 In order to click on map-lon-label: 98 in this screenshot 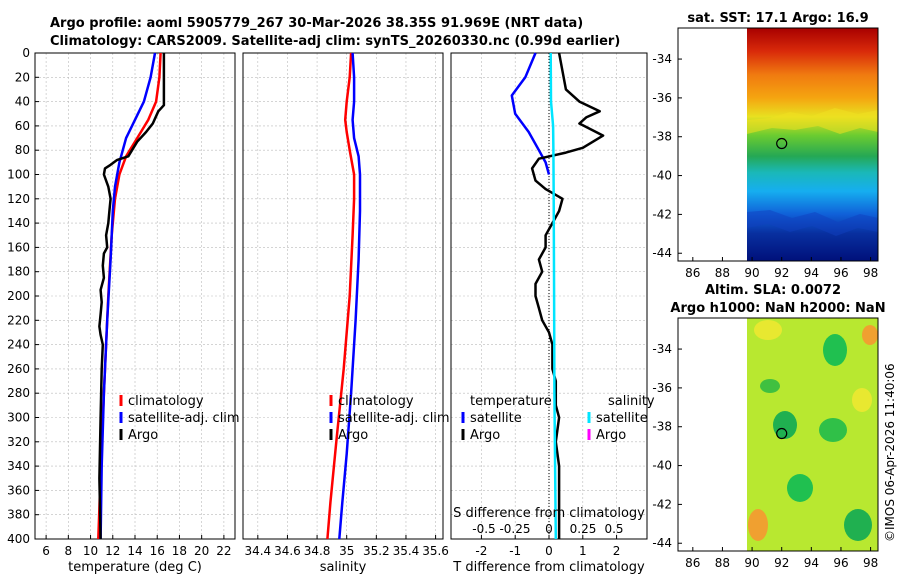, I will do `click(870, 563)`.